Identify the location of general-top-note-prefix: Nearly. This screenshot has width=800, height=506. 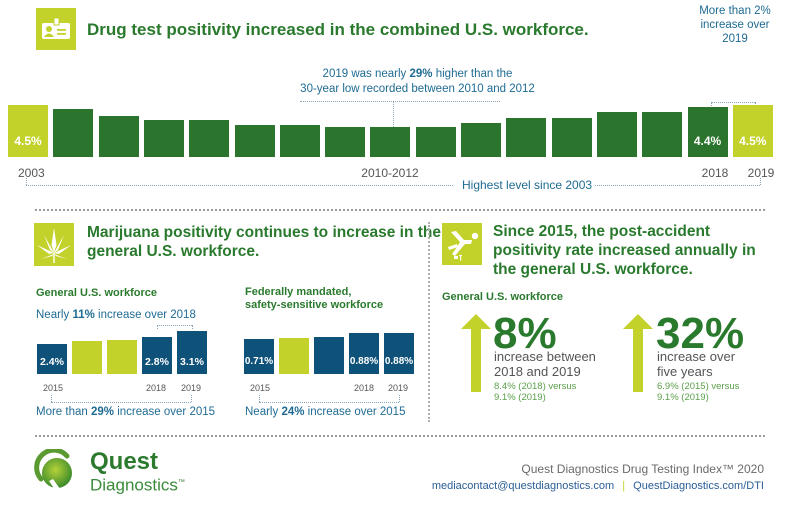
(54, 315).